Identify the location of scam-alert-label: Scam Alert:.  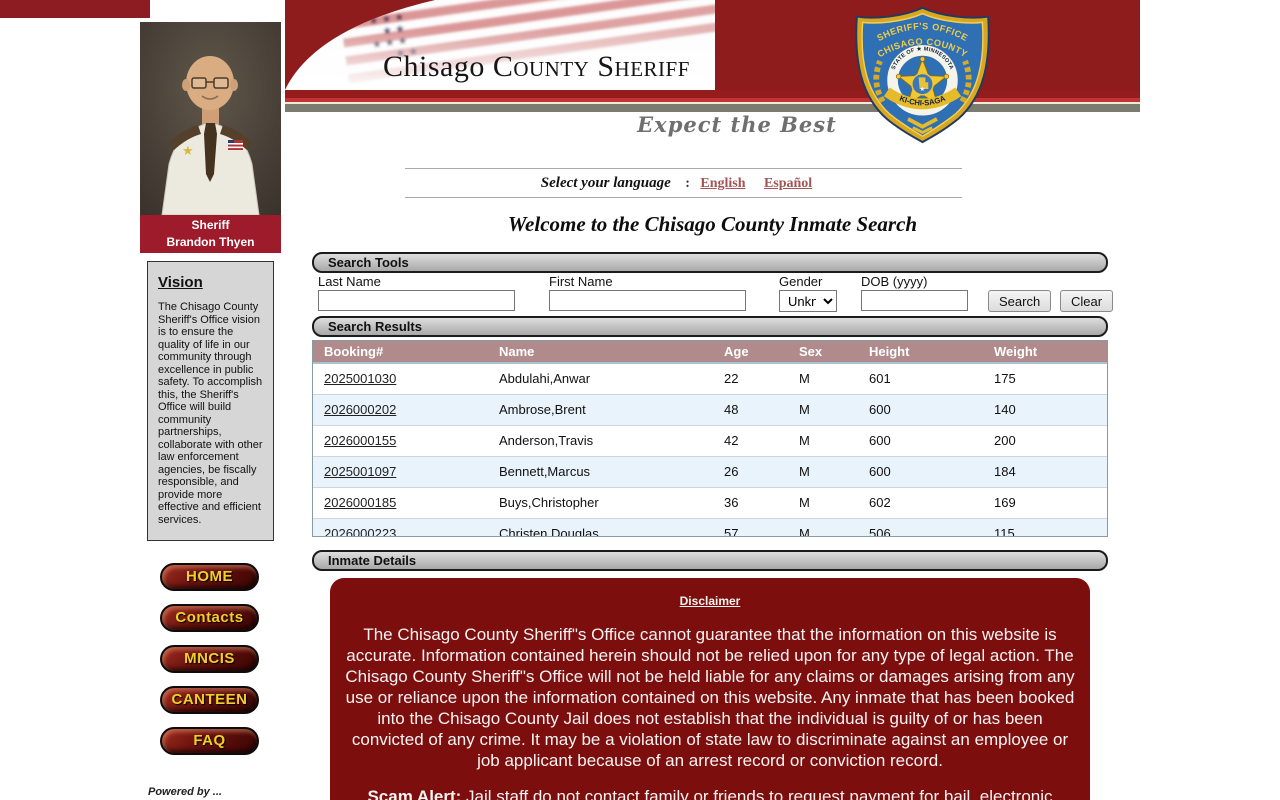
(414, 793).